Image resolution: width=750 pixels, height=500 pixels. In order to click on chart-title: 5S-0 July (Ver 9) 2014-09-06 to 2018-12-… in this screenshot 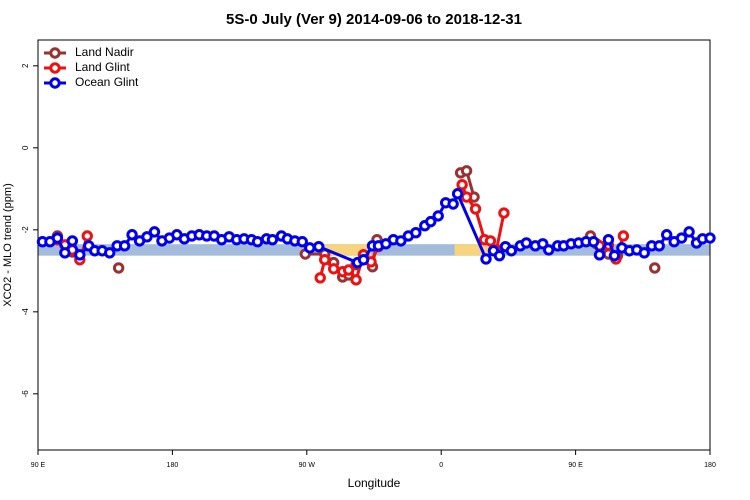, I will do `click(374, 19)`.